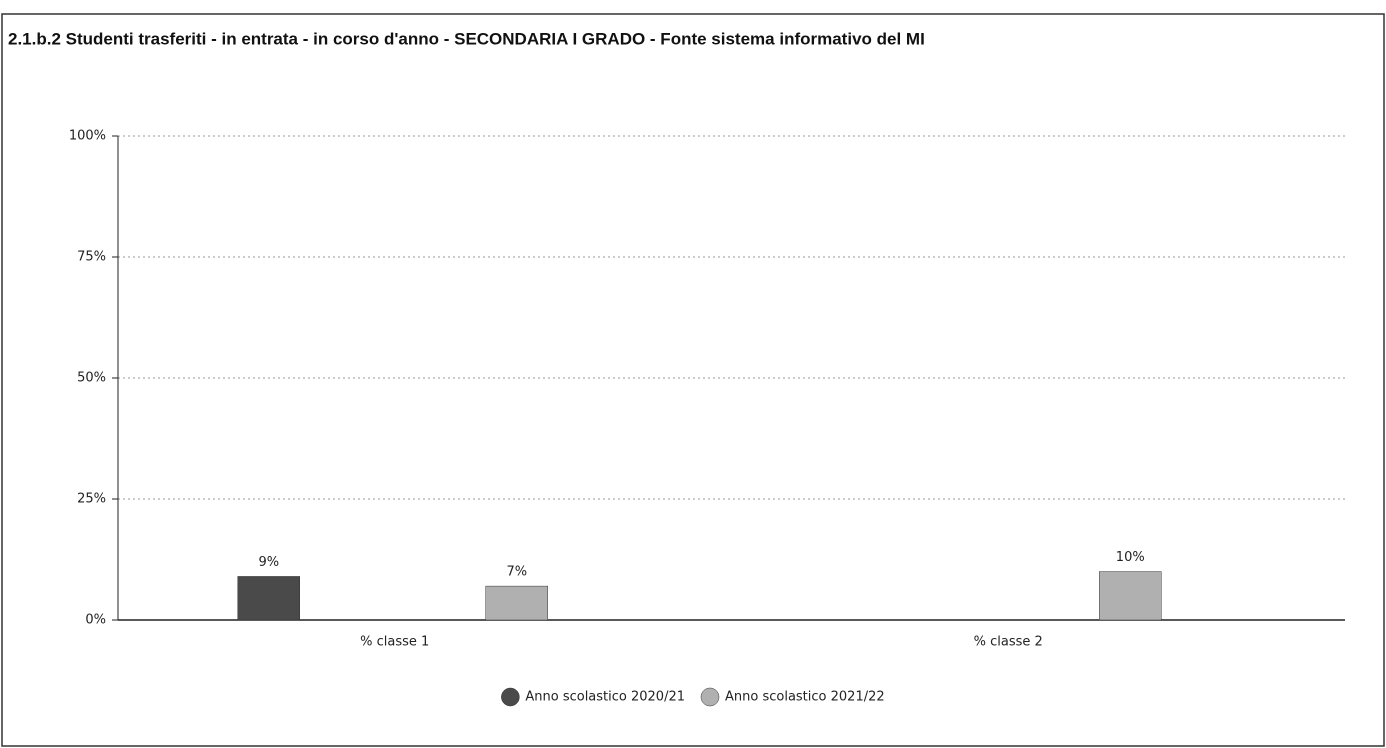  What do you see at coordinates (516, 572) in the screenshot?
I see `value-label: 7%` at bounding box center [516, 572].